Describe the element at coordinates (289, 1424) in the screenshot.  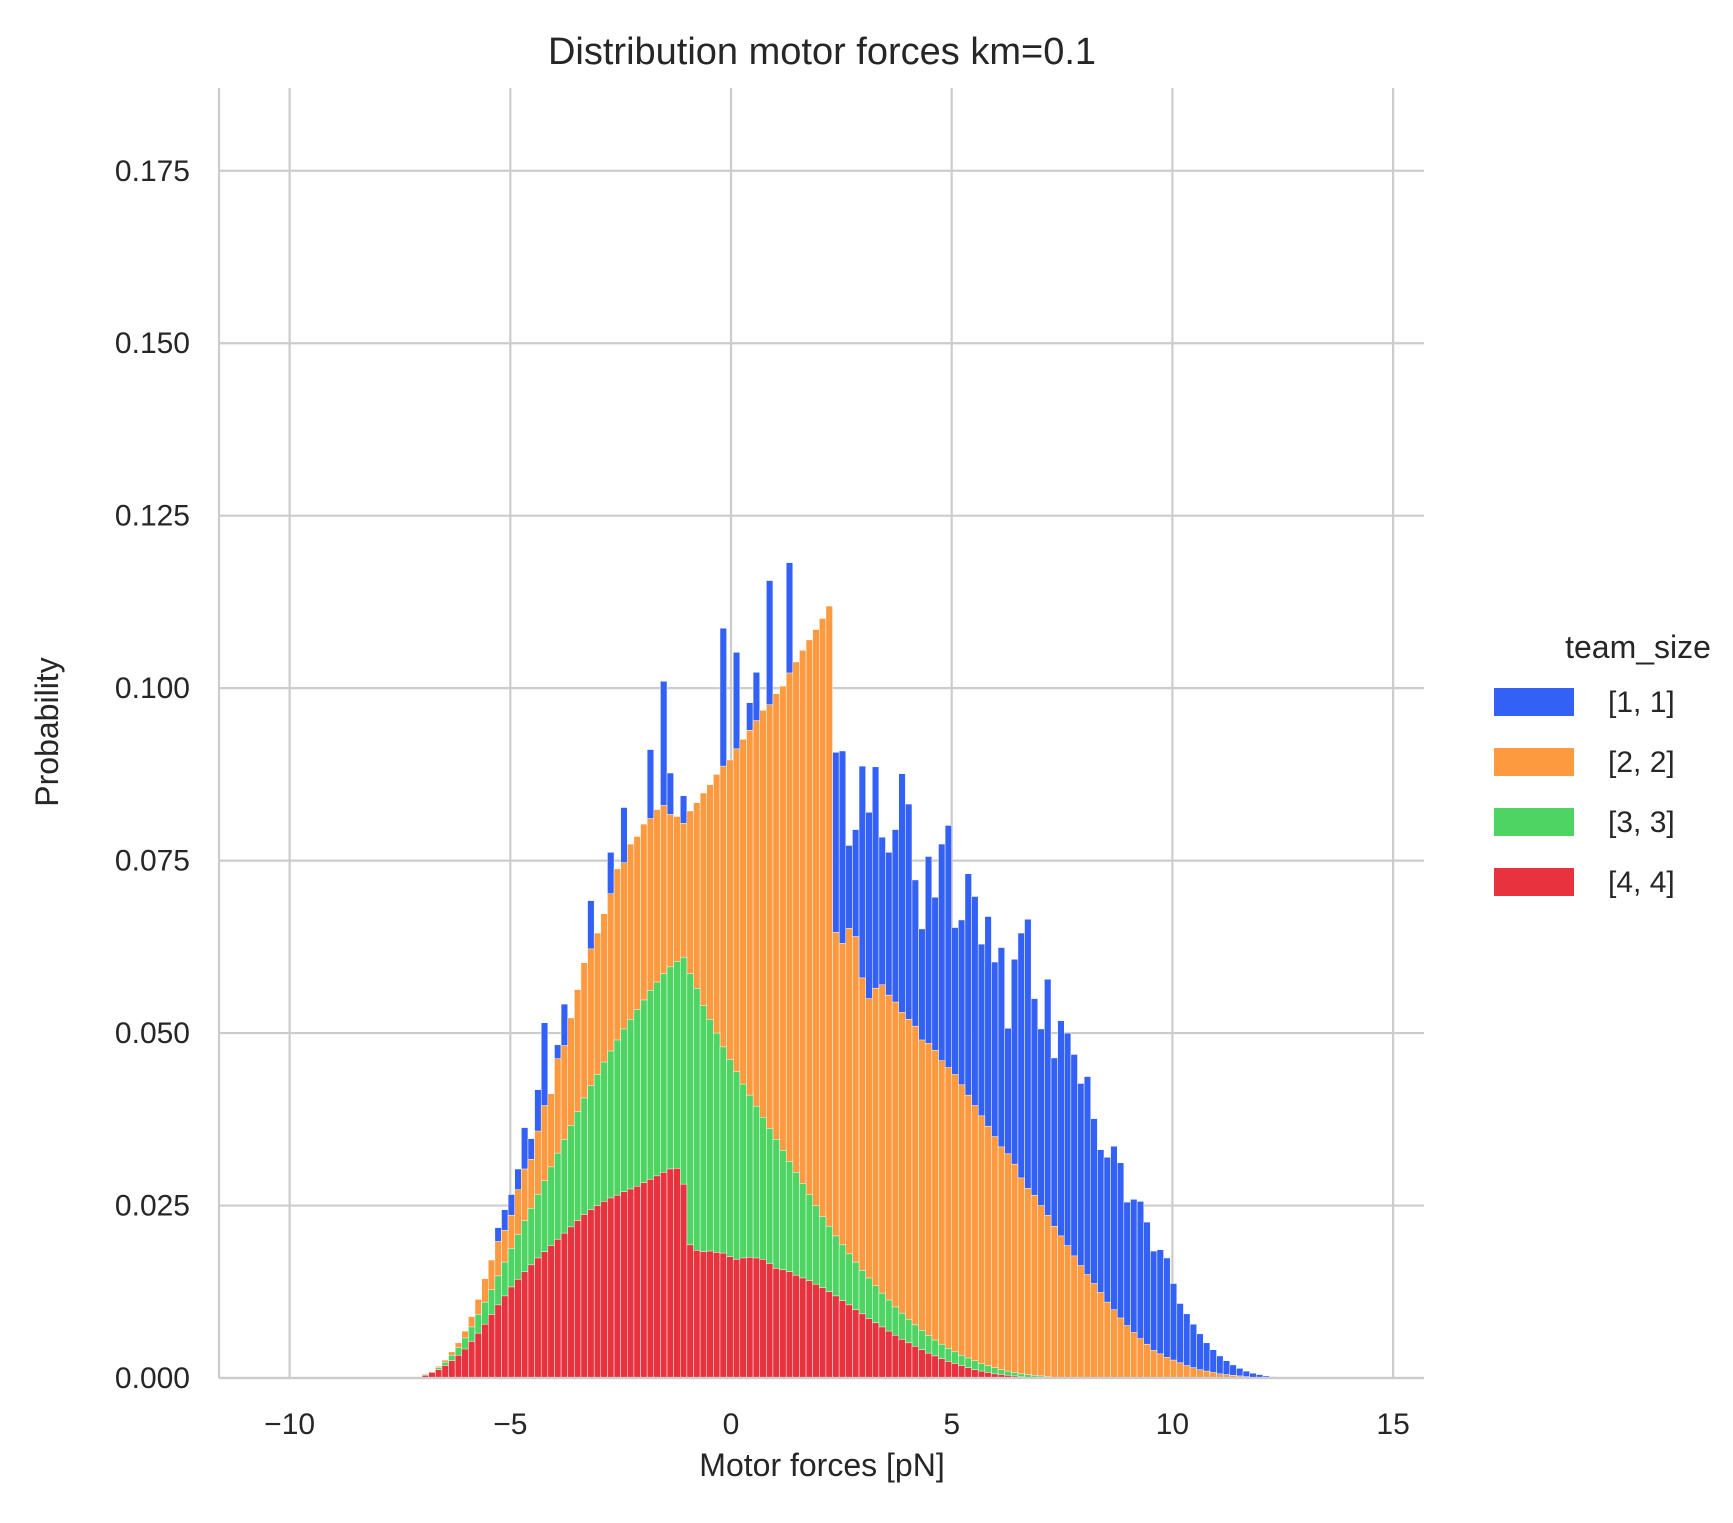
I see `x-tick-label-0: −10` at that location.